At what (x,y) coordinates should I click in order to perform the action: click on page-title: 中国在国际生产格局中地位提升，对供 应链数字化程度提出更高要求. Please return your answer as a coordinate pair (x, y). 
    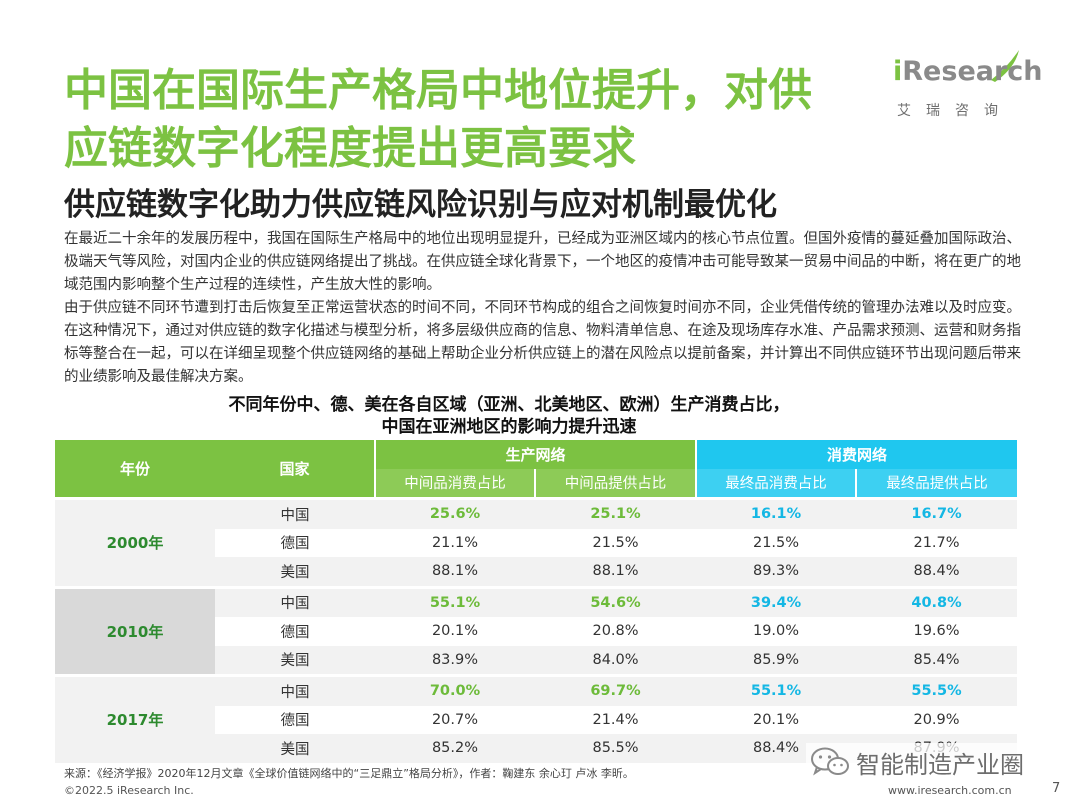
    Looking at the image, I should click on (479, 120).